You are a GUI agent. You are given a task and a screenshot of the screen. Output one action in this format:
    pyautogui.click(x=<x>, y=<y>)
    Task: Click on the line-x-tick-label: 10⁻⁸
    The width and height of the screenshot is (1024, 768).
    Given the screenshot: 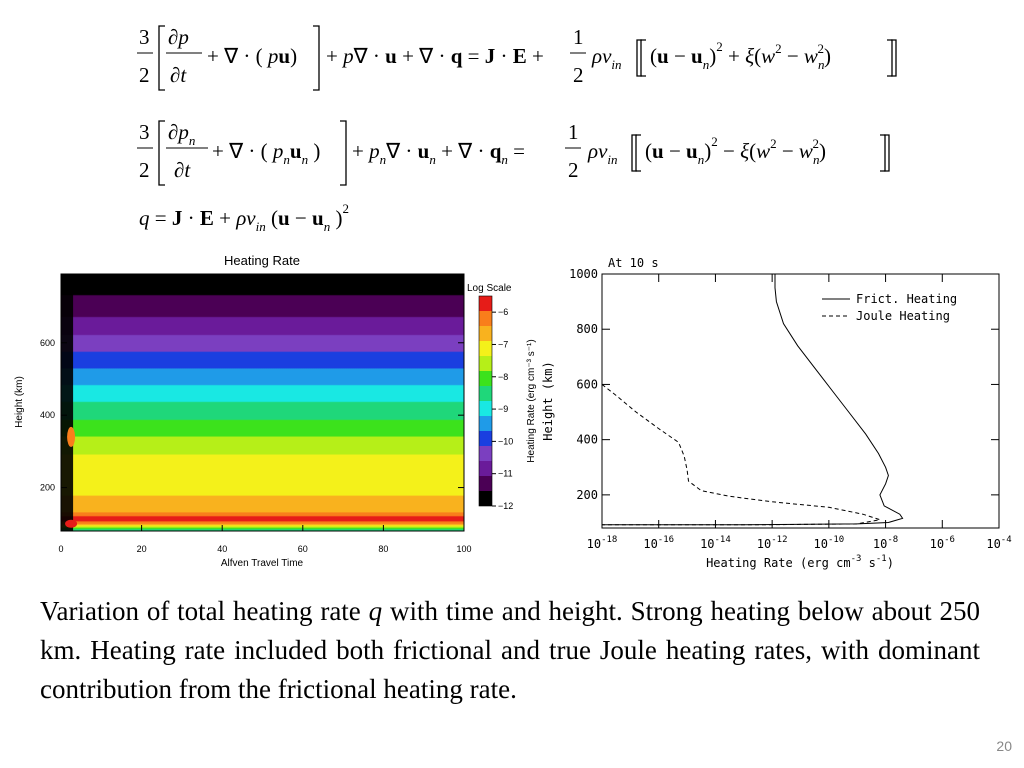 What is the action you would take?
    pyautogui.click(x=885, y=543)
    